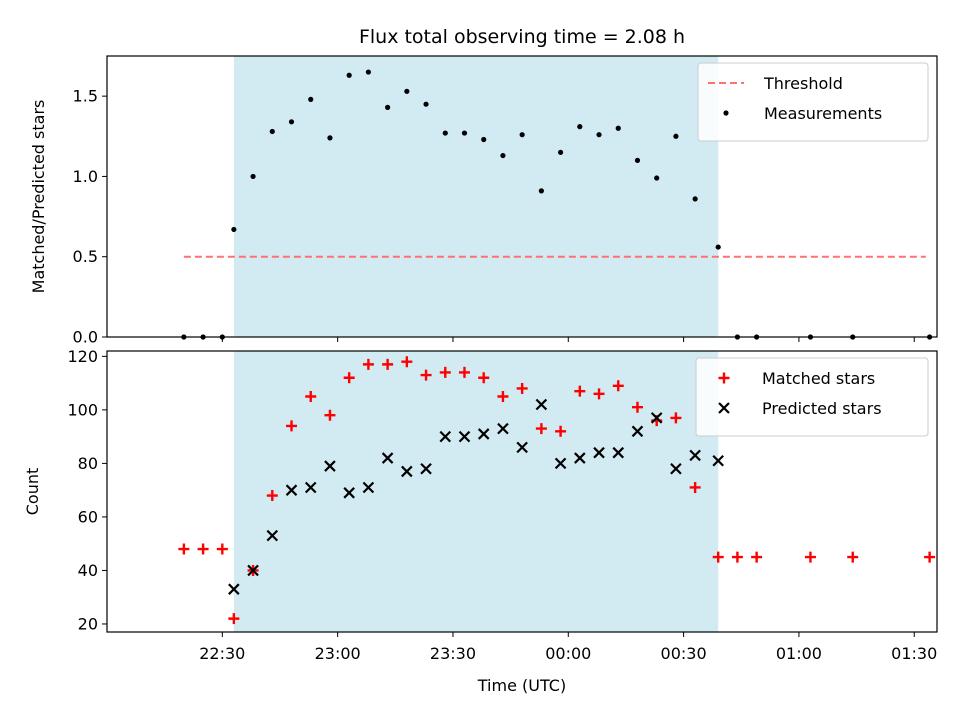 This screenshot has height=720, width=960. Describe the element at coordinates (38, 197) in the screenshot. I see `y-axis-title: Matched/Predicted stars` at that location.